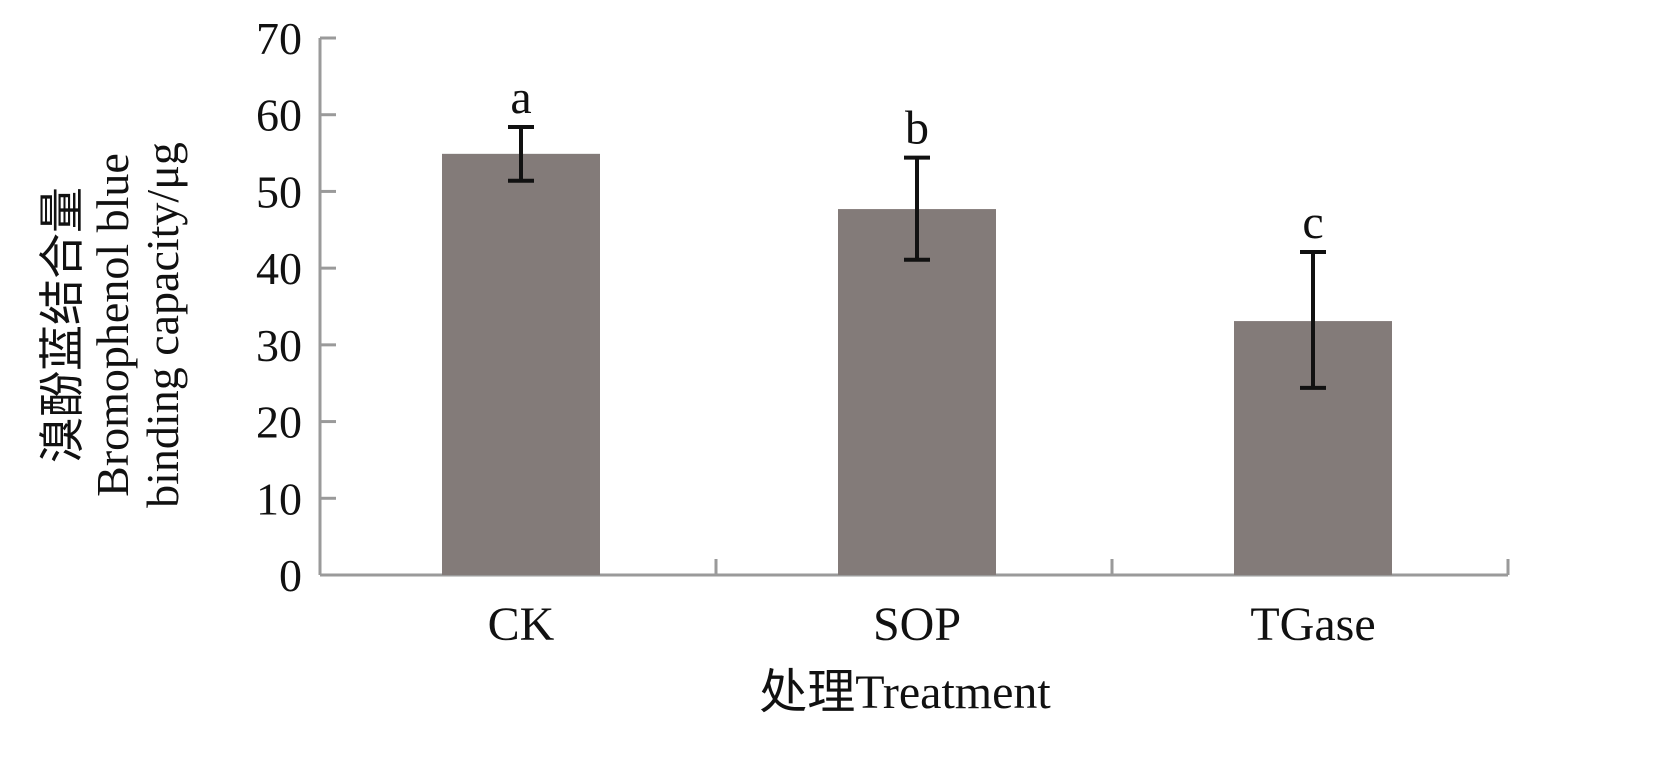  What do you see at coordinates (62, 325) in the screenshot?
I see `y-axis-title-line: 溴酚蓝结合量` at bounding box center [62, 325].